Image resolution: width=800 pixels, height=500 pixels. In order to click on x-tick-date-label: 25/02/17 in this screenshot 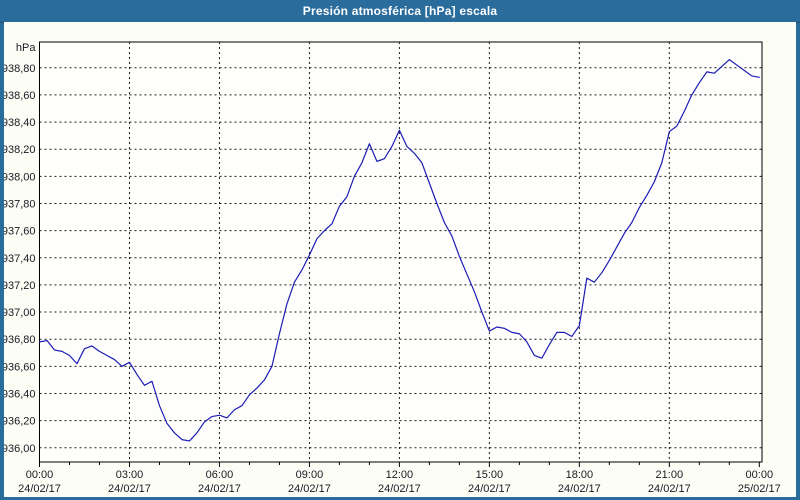, I will do `click(759, 489)`.